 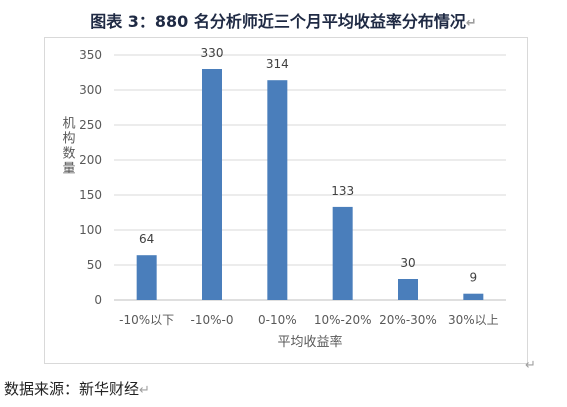 I want to click on source-paragraph-mark: ↵, so click(x=144, y=390).